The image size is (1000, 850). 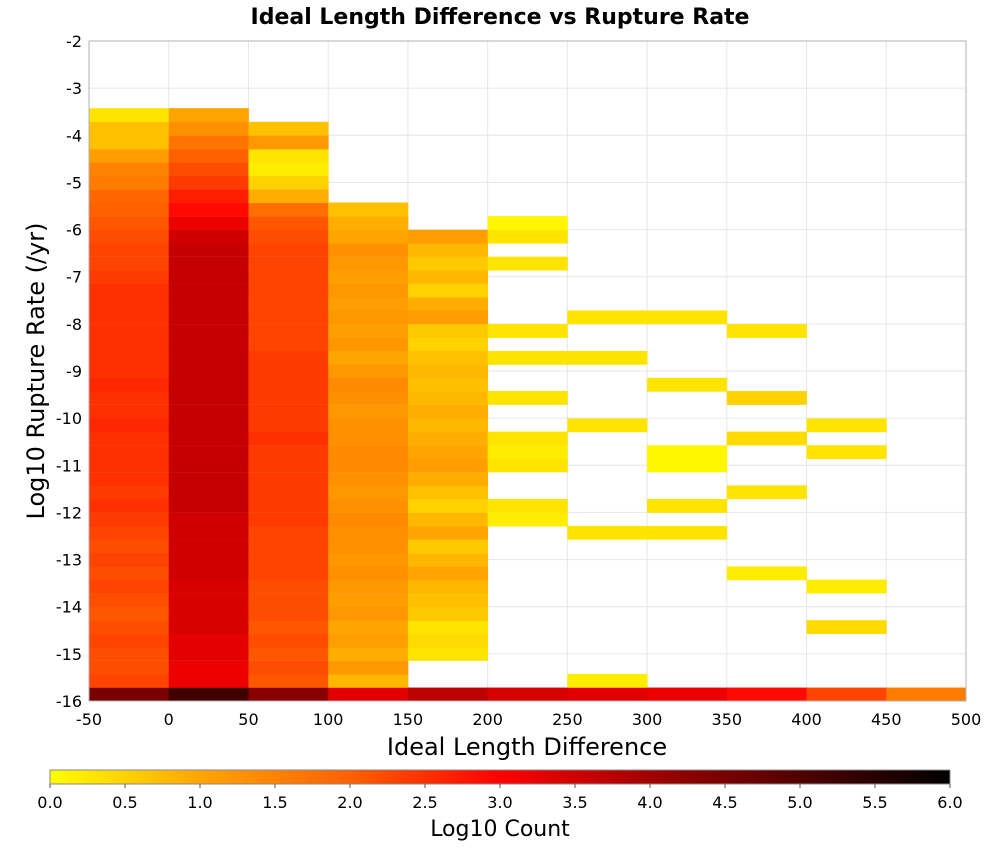 I want to click on y-axis-tick-labels: -2 -3 -4 -5 -6 -7 -8 -9 -10 -11 -12 -13 -14 -15 -16, so click(x=69, y=371).